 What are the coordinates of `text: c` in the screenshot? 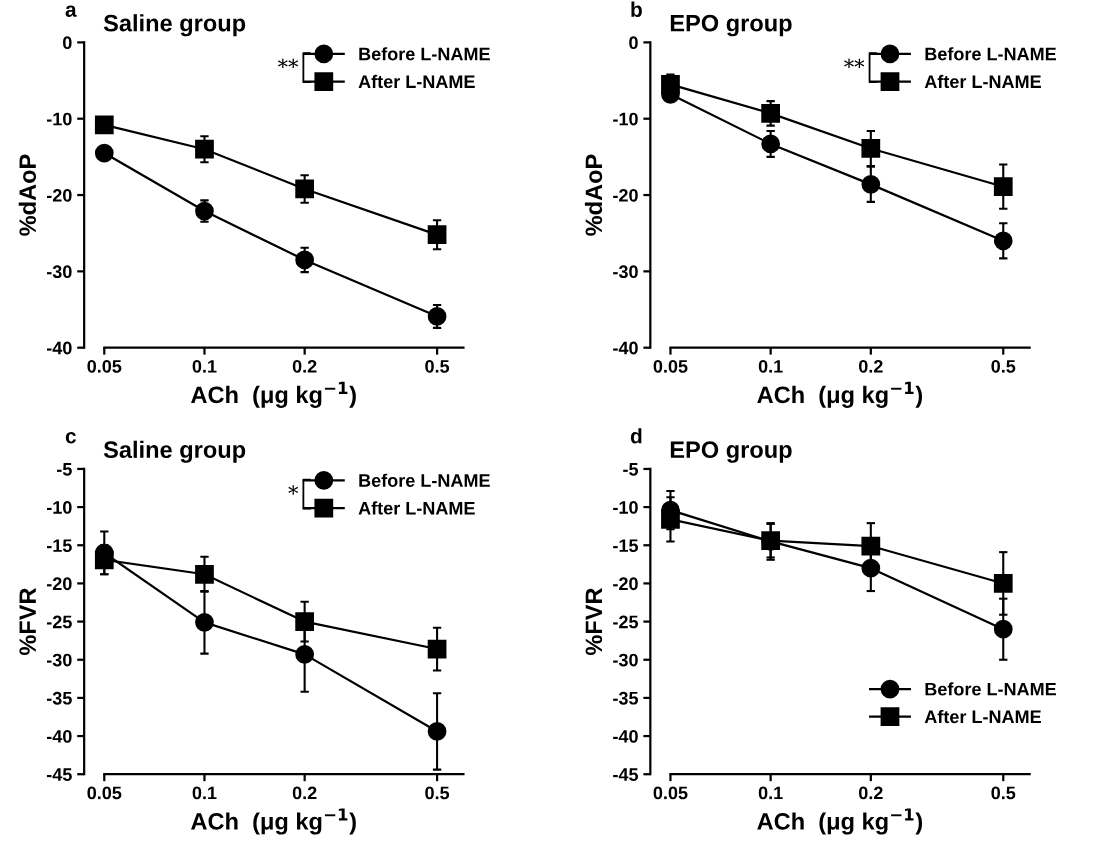 It's located at (70, 438).